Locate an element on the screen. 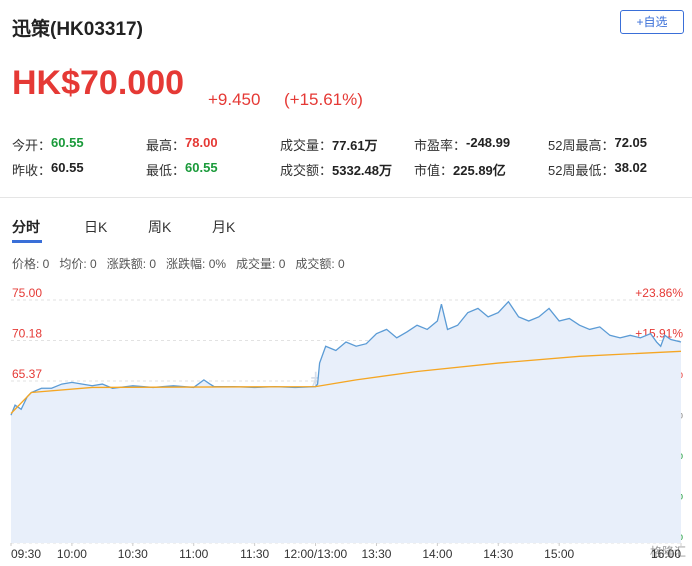 The height and width of the screenshot is (566, 692). info-item: 成交额: 0 is located at coordinates (320, 264).